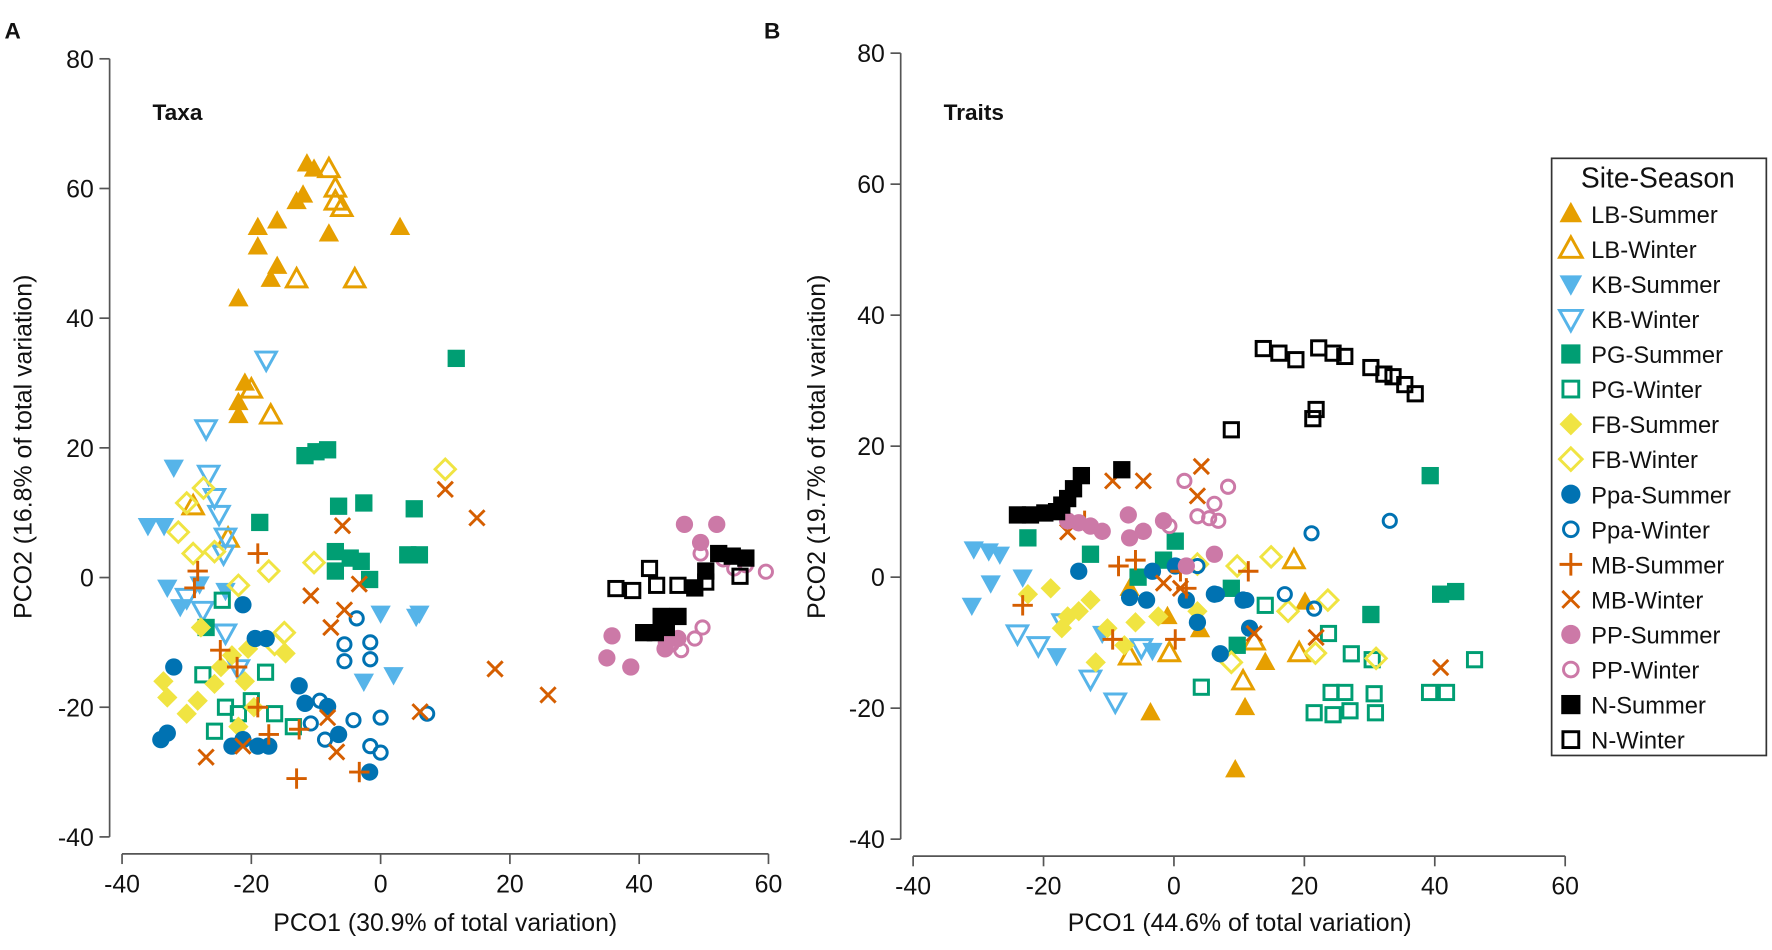 Image resolution: width=1772 pixels, height=950 pixels. What do you see at coordinates (913, 887) in the screenshot?
I see `panel-b-x-tick-label: -40` at bounding box center [913, 887].